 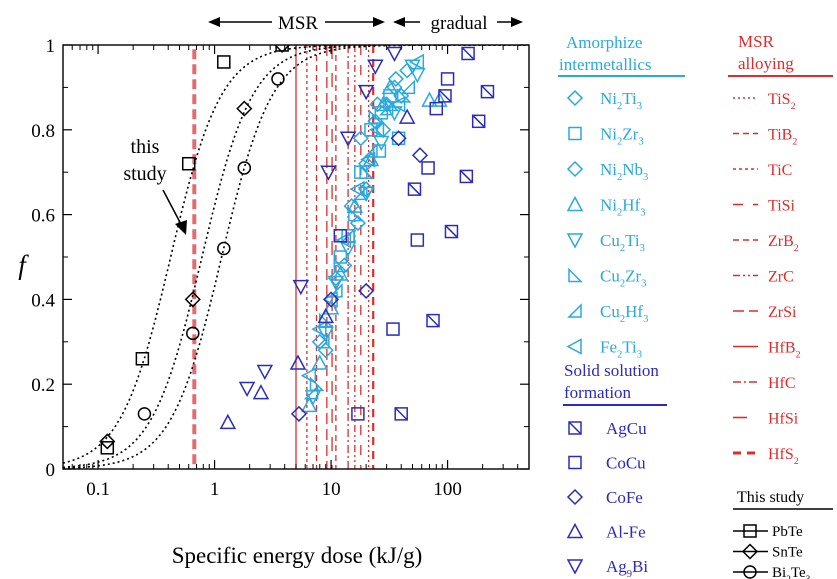 I want to click on legend-label-ni2zr3: Ni2Zr3, so click(x=622, y=136).